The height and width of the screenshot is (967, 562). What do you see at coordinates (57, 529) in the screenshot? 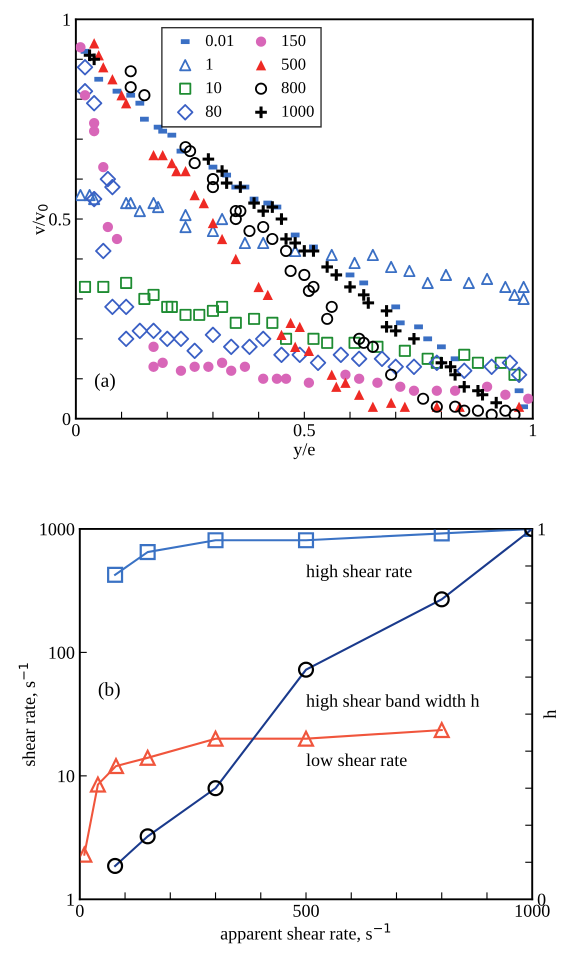
I see `y-tick-label: 1000` at bounding box center [57, 529].